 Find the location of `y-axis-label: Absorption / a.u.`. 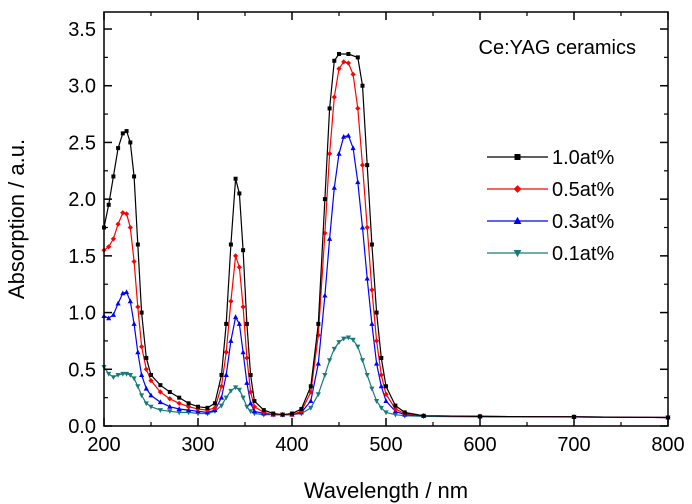

y-axis-label: Absorption / a.u. is located at coordinates (16, 219).